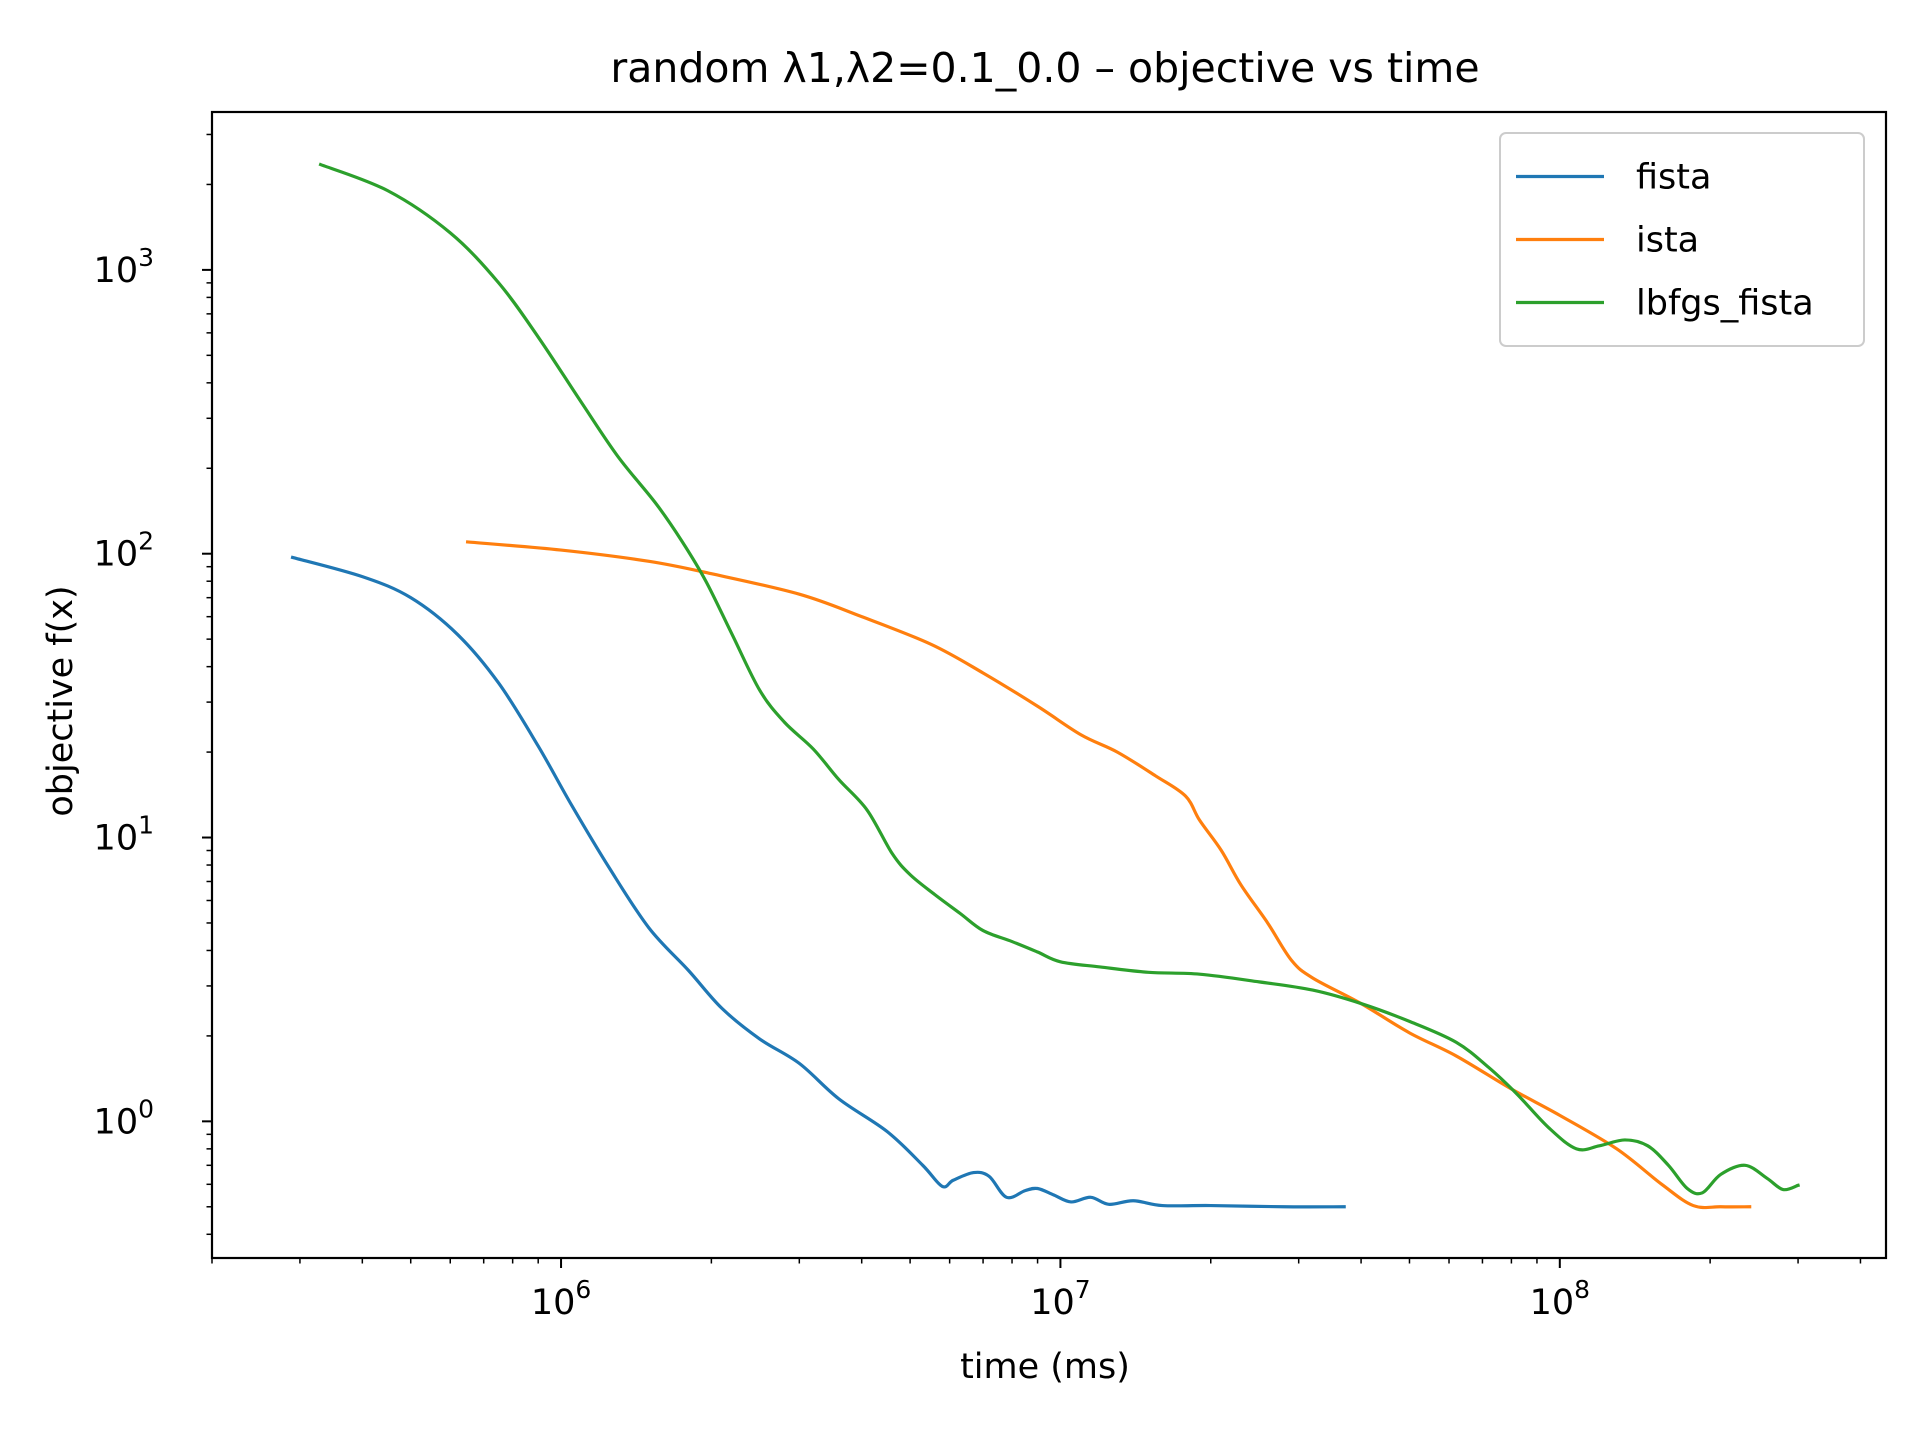 This screenshot has width=1920, height=1440. Describe the element at coordinates (1560, 1299) in the screenshot. I see `x-tick-label: 10⁸` at that location.